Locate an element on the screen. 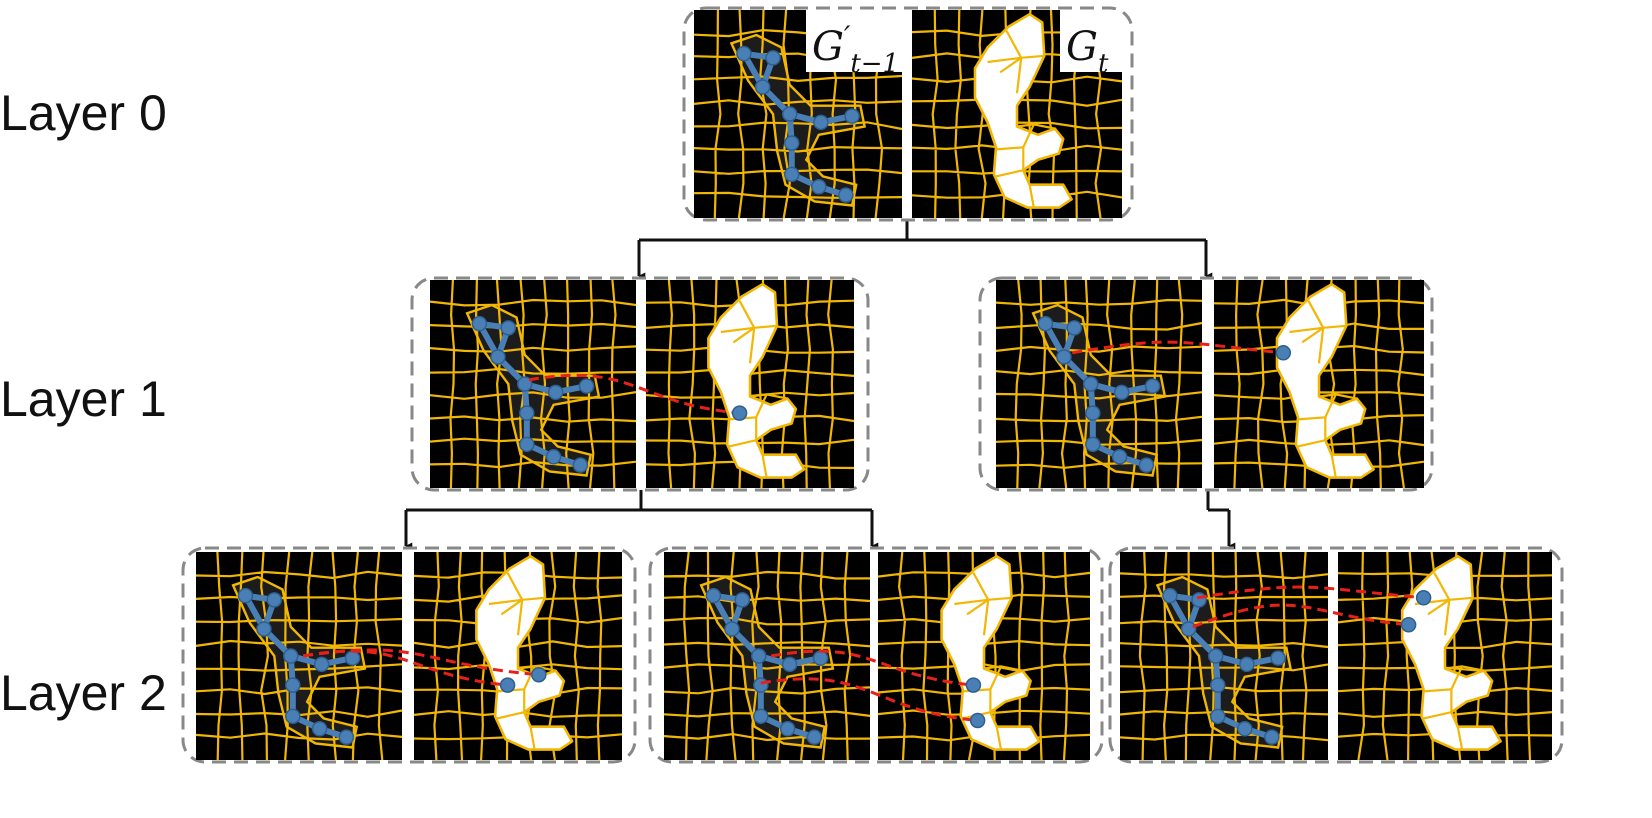 This screenshot has height=818, width=1652. tag-previous-graph: G′t−1 is located at coordinates (854, 44).